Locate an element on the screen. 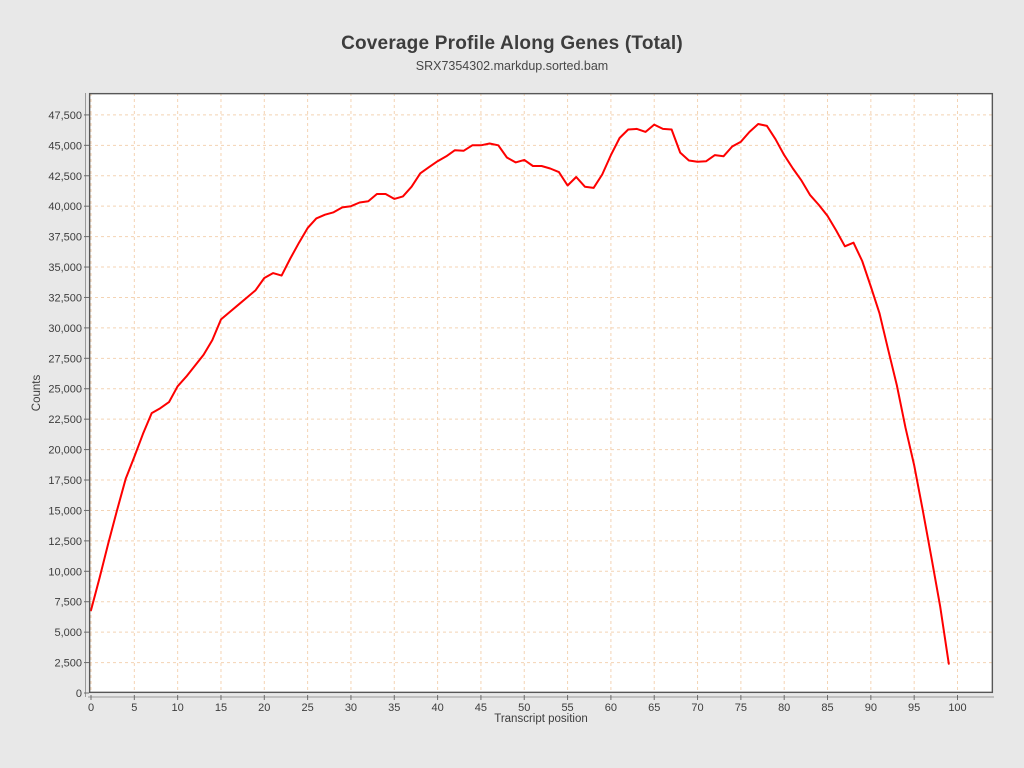  y-tick-label: 12,500 is located at coordinates (65, 542).